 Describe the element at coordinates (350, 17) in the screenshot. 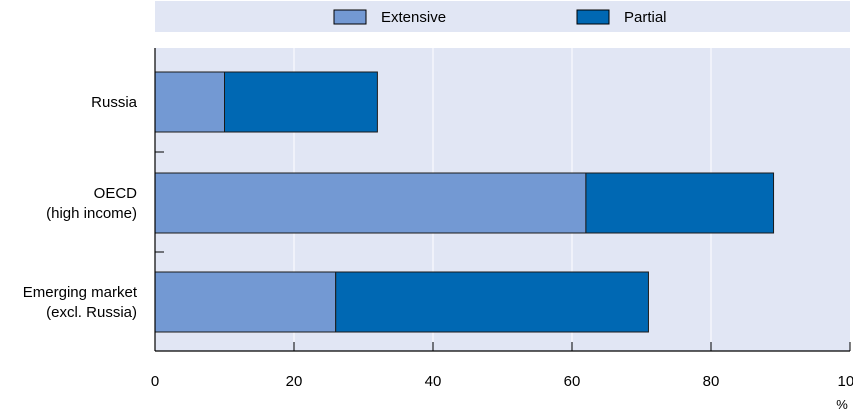

I see `legend-swatch-extensive` at that location.